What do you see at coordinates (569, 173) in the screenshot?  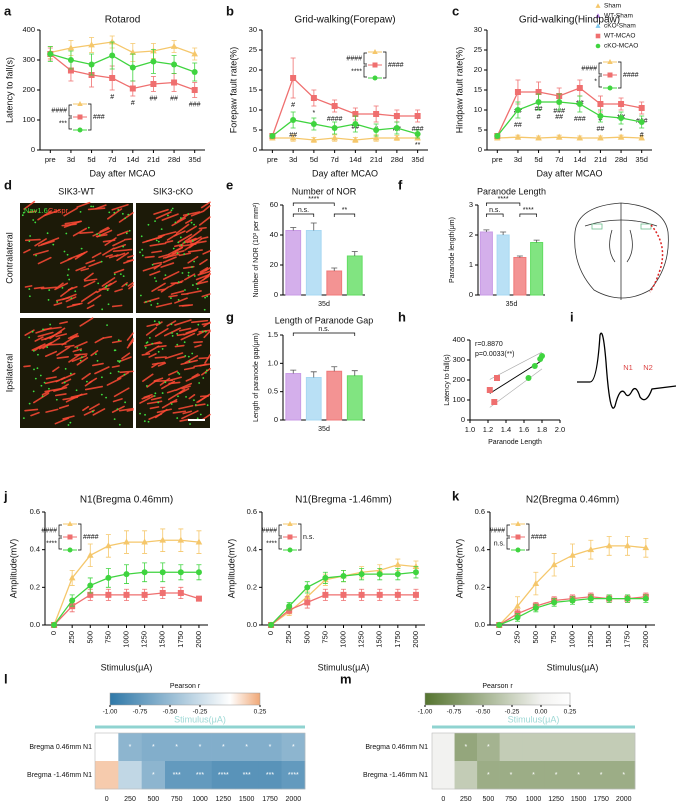 I see `x-axis-label: Day after MCAO` at bounding box center [569, 173].